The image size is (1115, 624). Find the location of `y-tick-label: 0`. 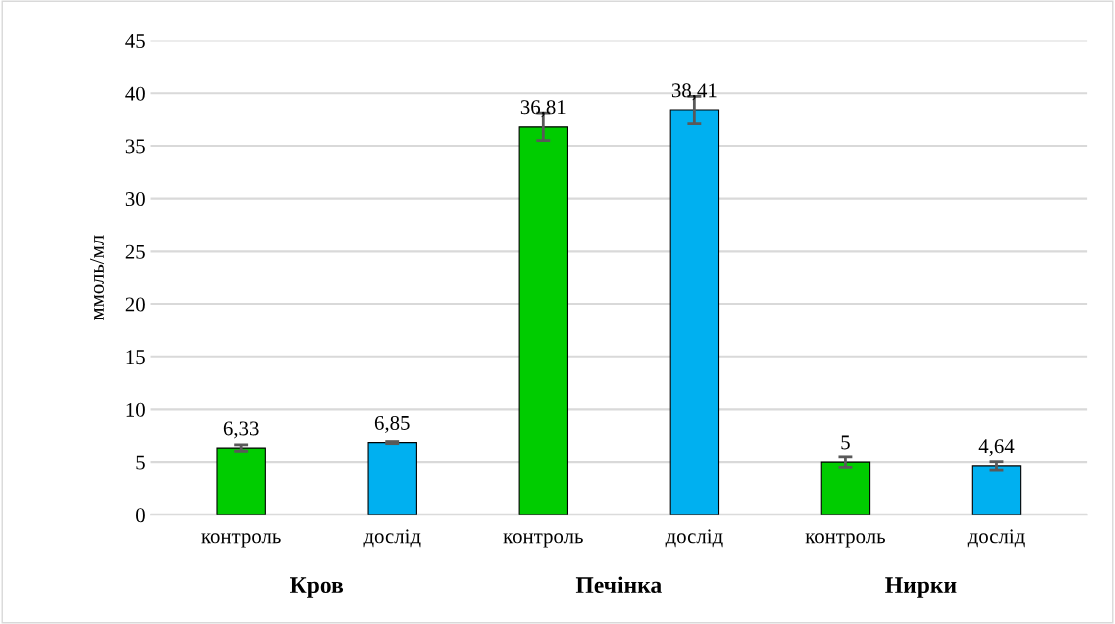

y-tick-label: 0 is located at coordinates (140, 515).